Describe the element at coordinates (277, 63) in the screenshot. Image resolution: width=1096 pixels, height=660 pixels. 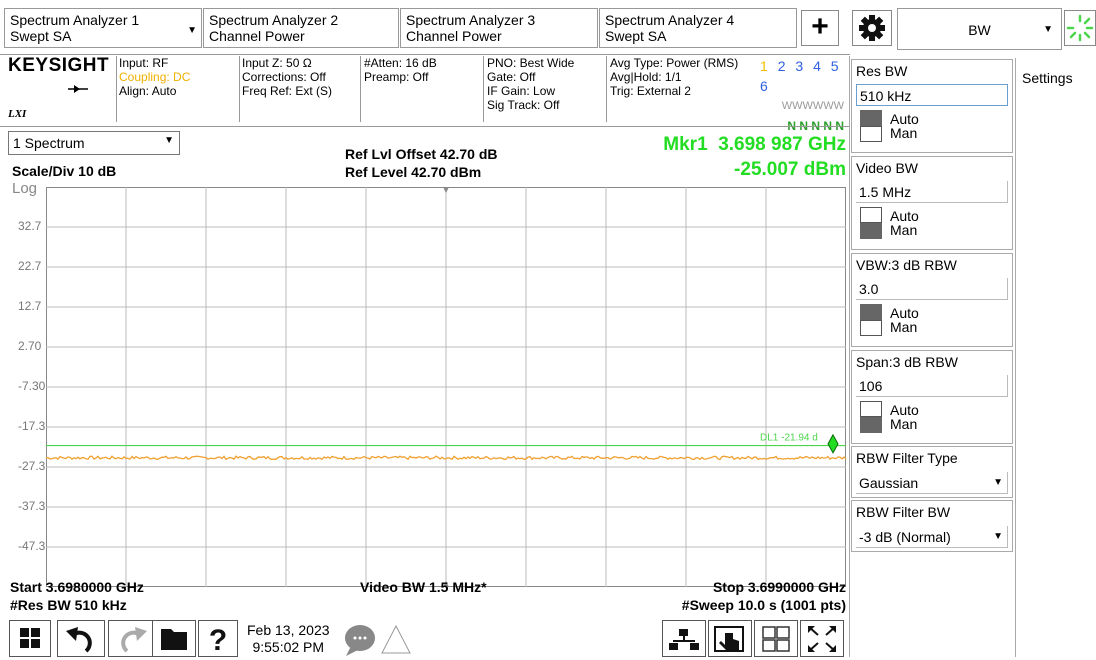
I see `input-z-status: Input Z: 50 Ω` at that location.